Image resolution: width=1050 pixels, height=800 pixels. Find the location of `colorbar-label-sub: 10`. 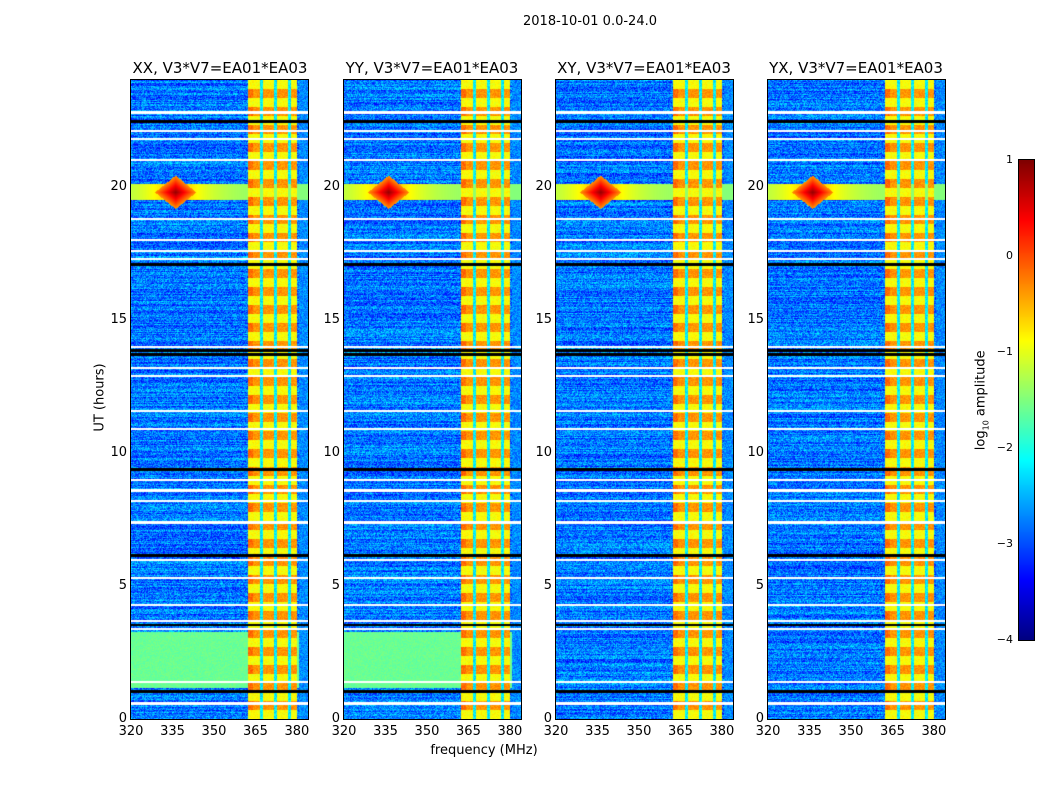

colorbar-label-sub: 10 is located at coordinates (986, 425).